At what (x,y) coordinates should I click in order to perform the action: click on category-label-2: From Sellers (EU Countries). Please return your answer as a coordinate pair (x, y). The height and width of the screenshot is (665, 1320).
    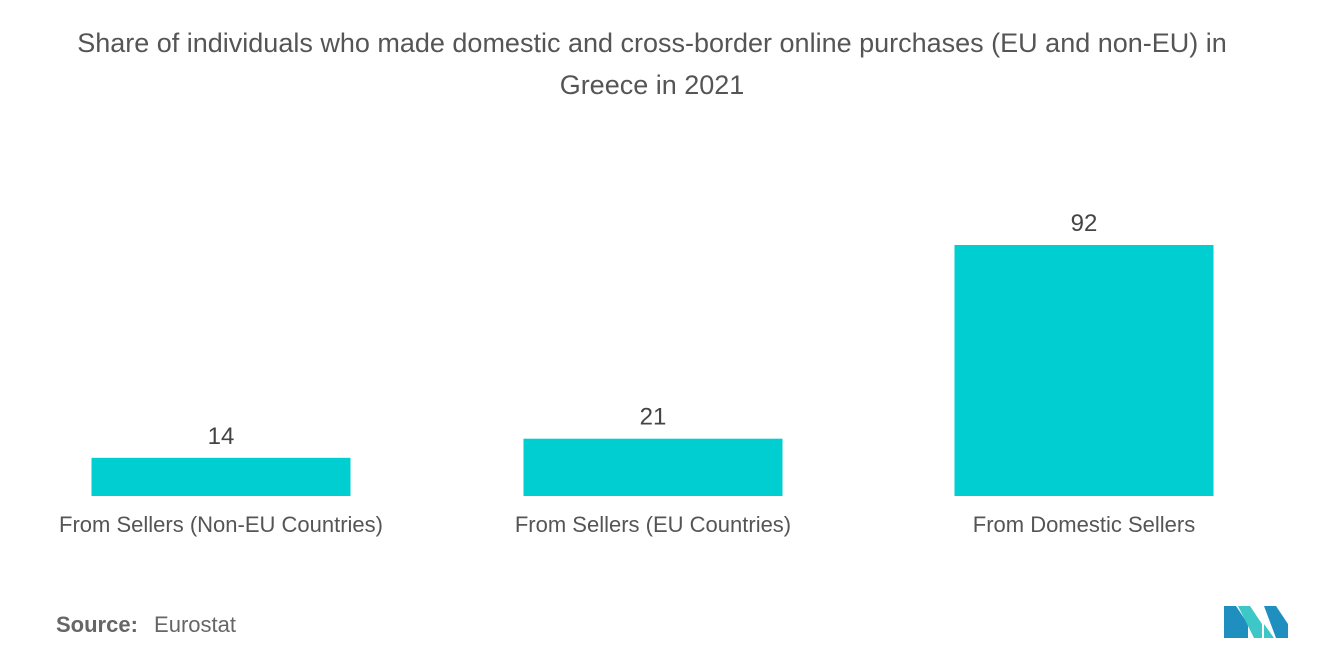
    Looking at the image, I should click on (653, 524).